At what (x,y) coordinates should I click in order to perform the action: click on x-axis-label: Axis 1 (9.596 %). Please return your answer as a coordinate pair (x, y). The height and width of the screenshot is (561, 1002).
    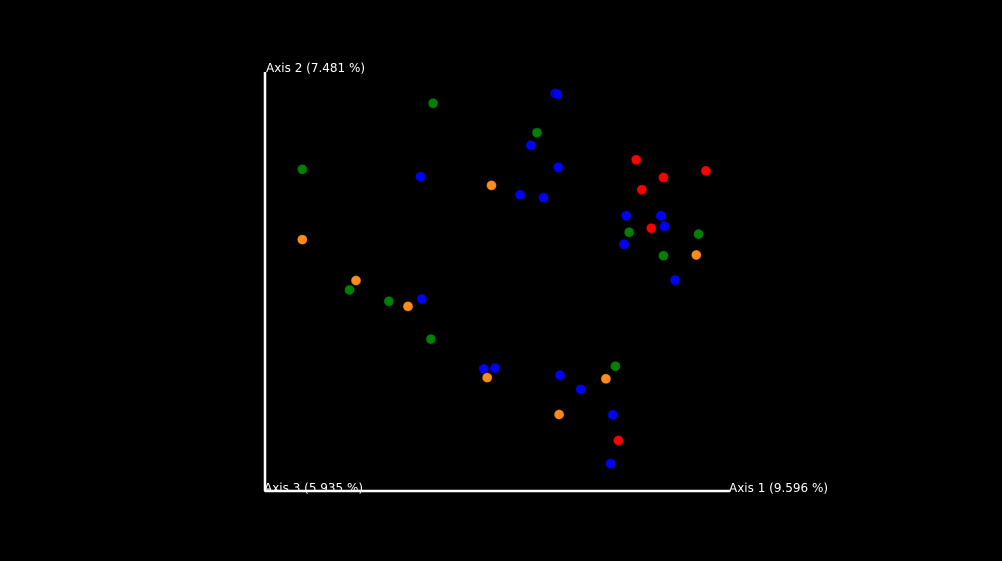
    Looking at the image, I should click on (778, 488).